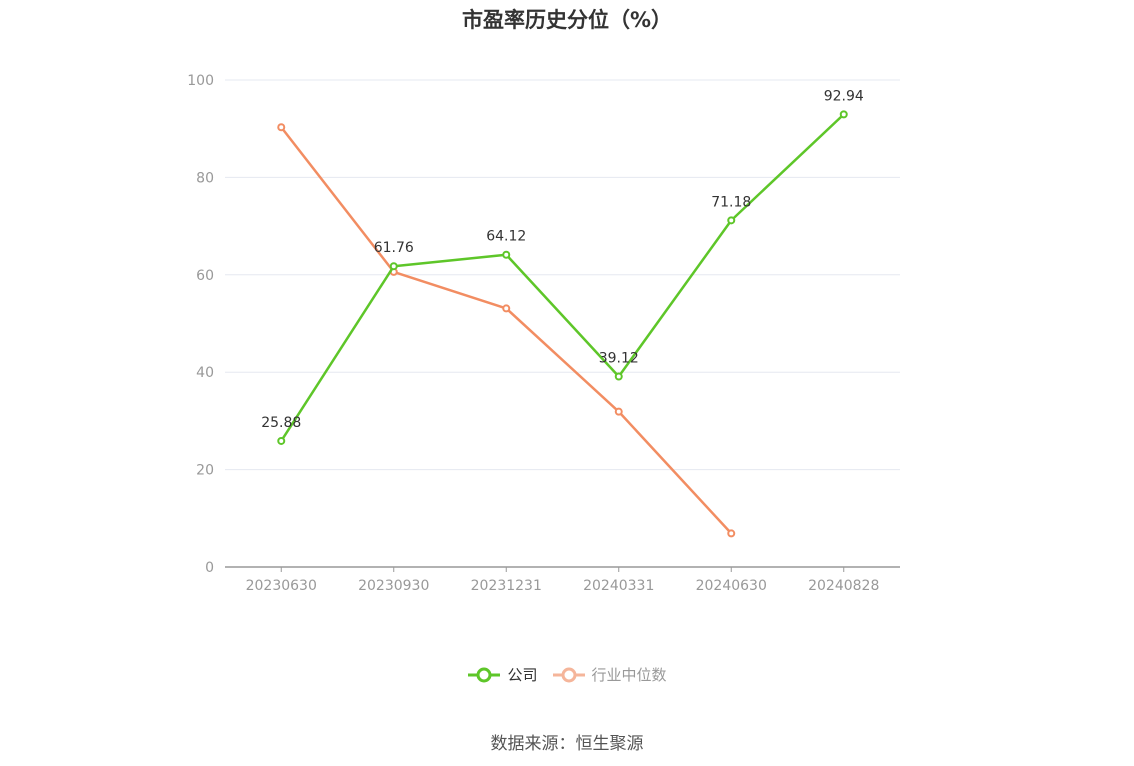  I want to click on x-tick-label: 20230630, so click(281, 586).